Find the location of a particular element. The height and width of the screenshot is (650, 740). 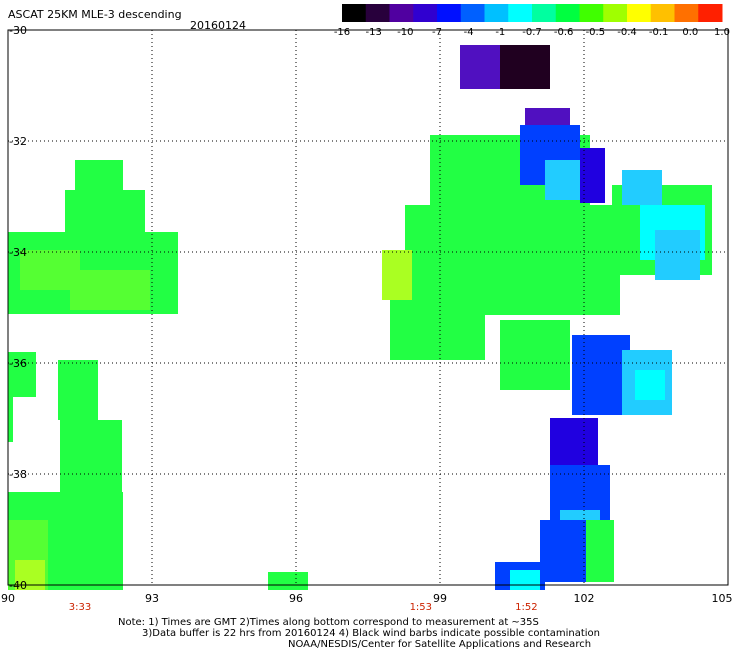

lon-label: 99 is located at coordinates (440, 598).